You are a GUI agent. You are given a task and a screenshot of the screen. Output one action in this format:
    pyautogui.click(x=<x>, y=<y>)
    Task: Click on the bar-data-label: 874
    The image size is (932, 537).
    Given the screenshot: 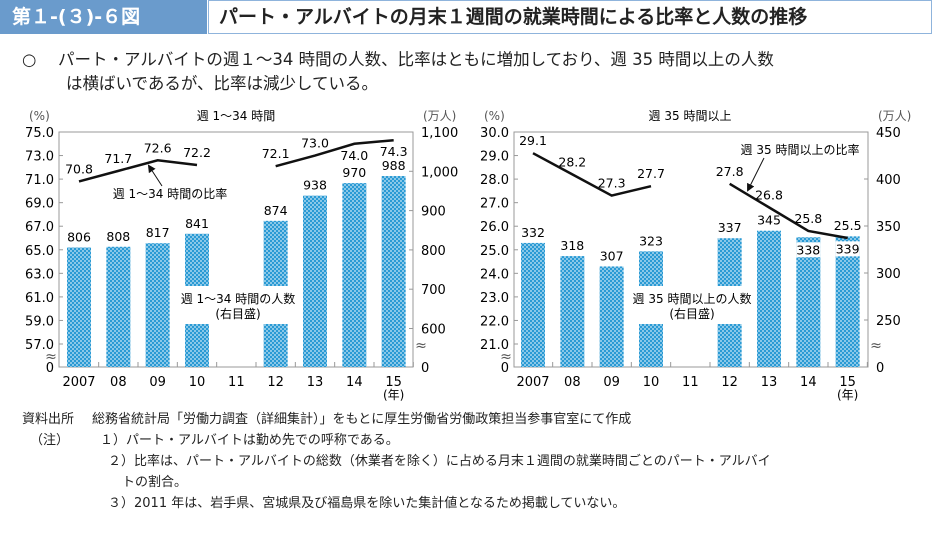 What is the action you would take?
    pyautogui.click(x=276, y=210)
    